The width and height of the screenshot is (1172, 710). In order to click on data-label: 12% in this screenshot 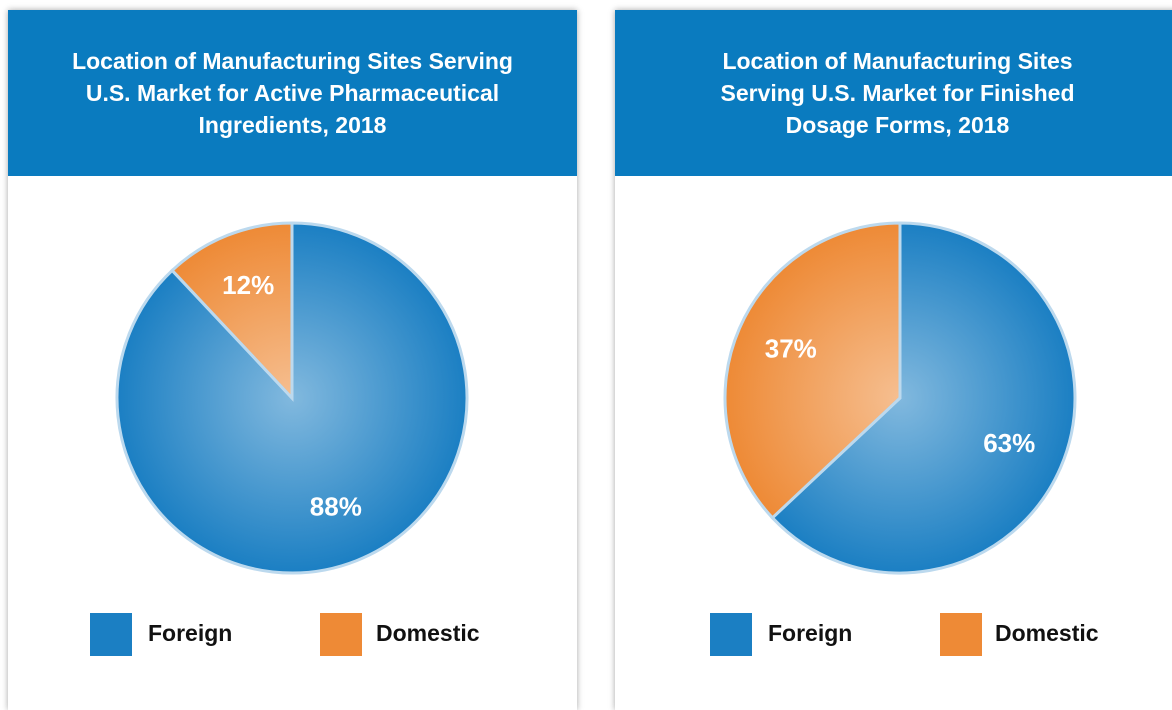, I will do `click(248, 285)`.